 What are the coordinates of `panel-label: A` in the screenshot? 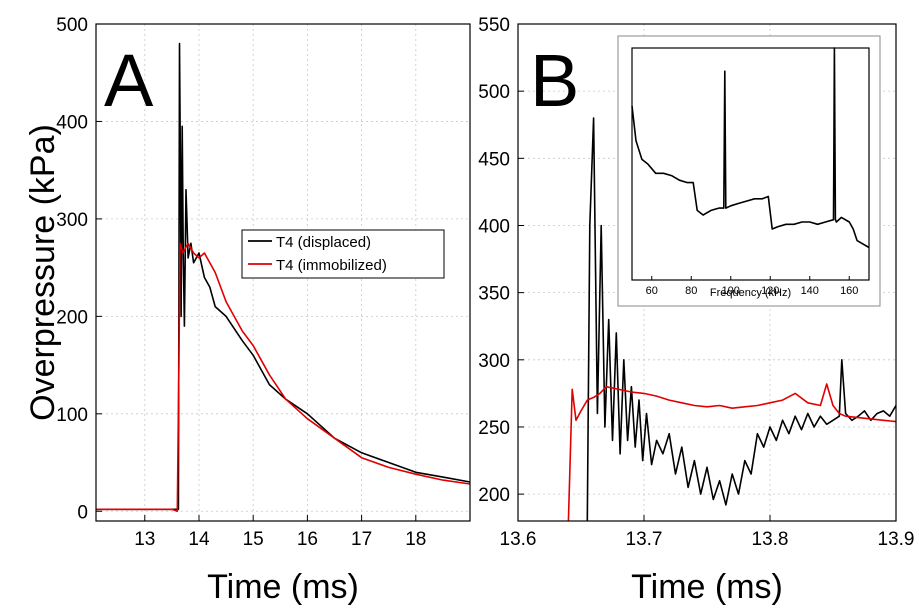 It's located at (129, 80).